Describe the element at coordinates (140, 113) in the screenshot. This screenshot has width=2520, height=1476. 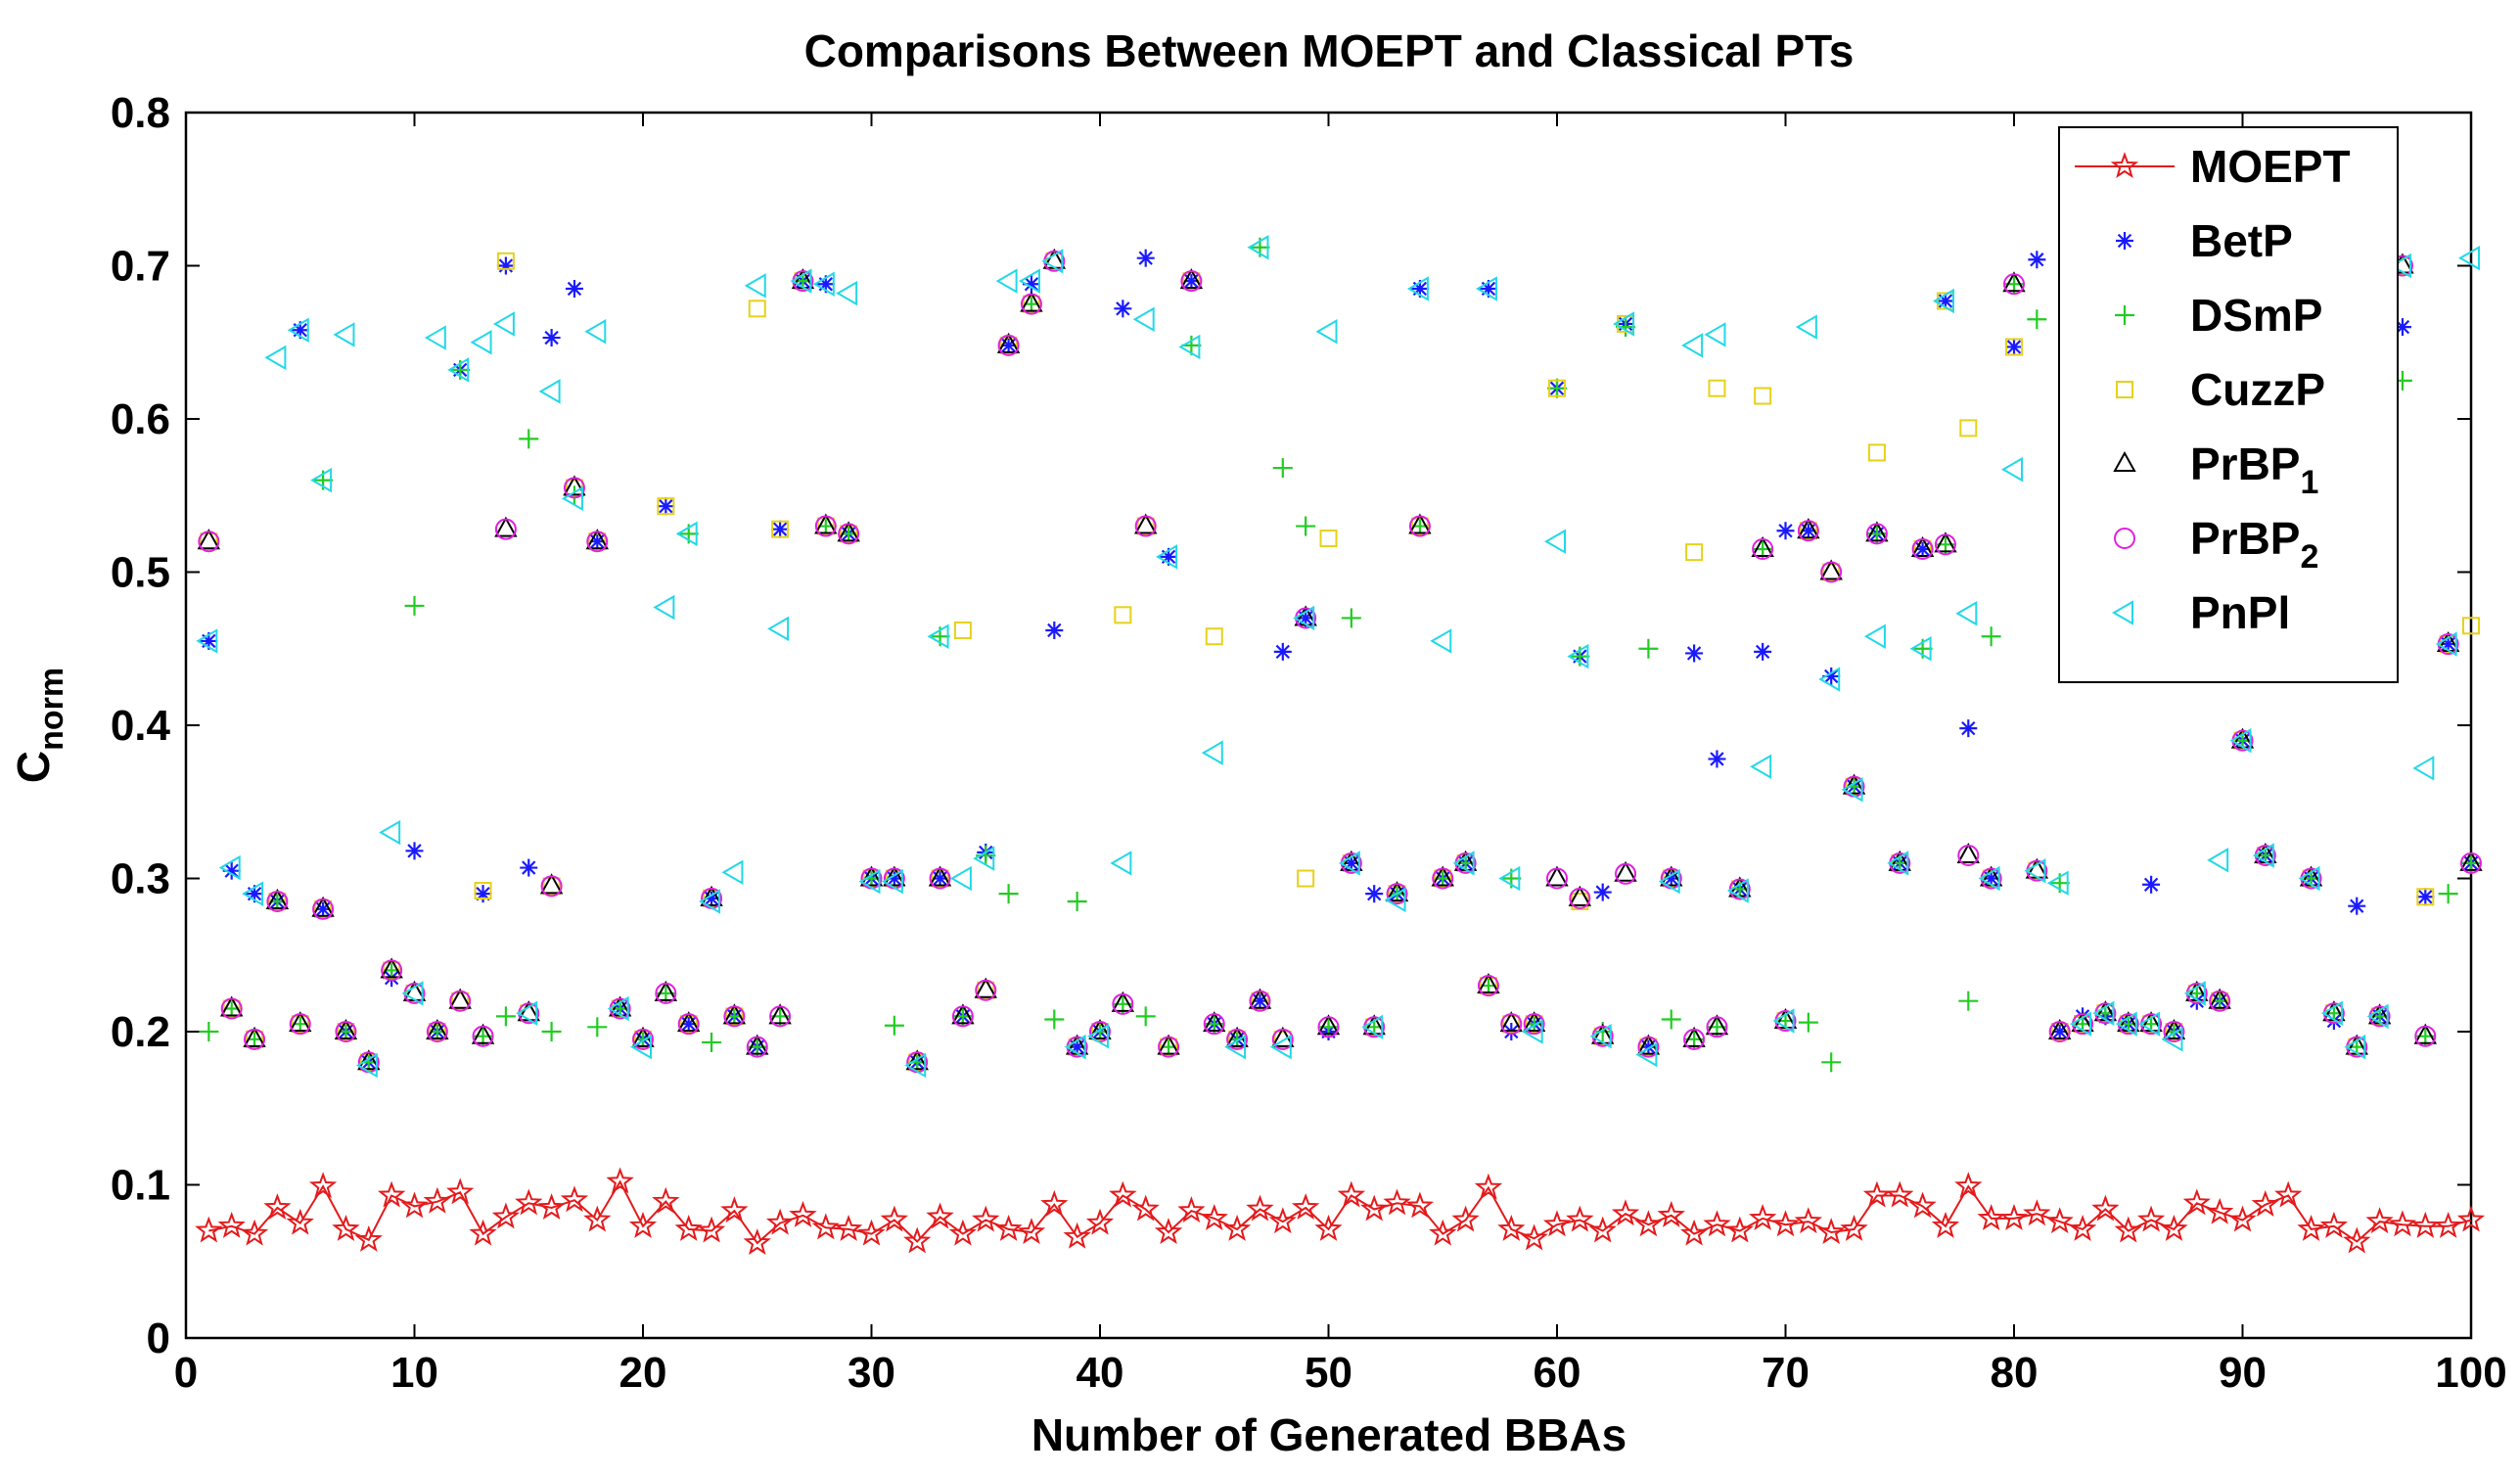
I see `y-tick-label: 0.8` at that location.